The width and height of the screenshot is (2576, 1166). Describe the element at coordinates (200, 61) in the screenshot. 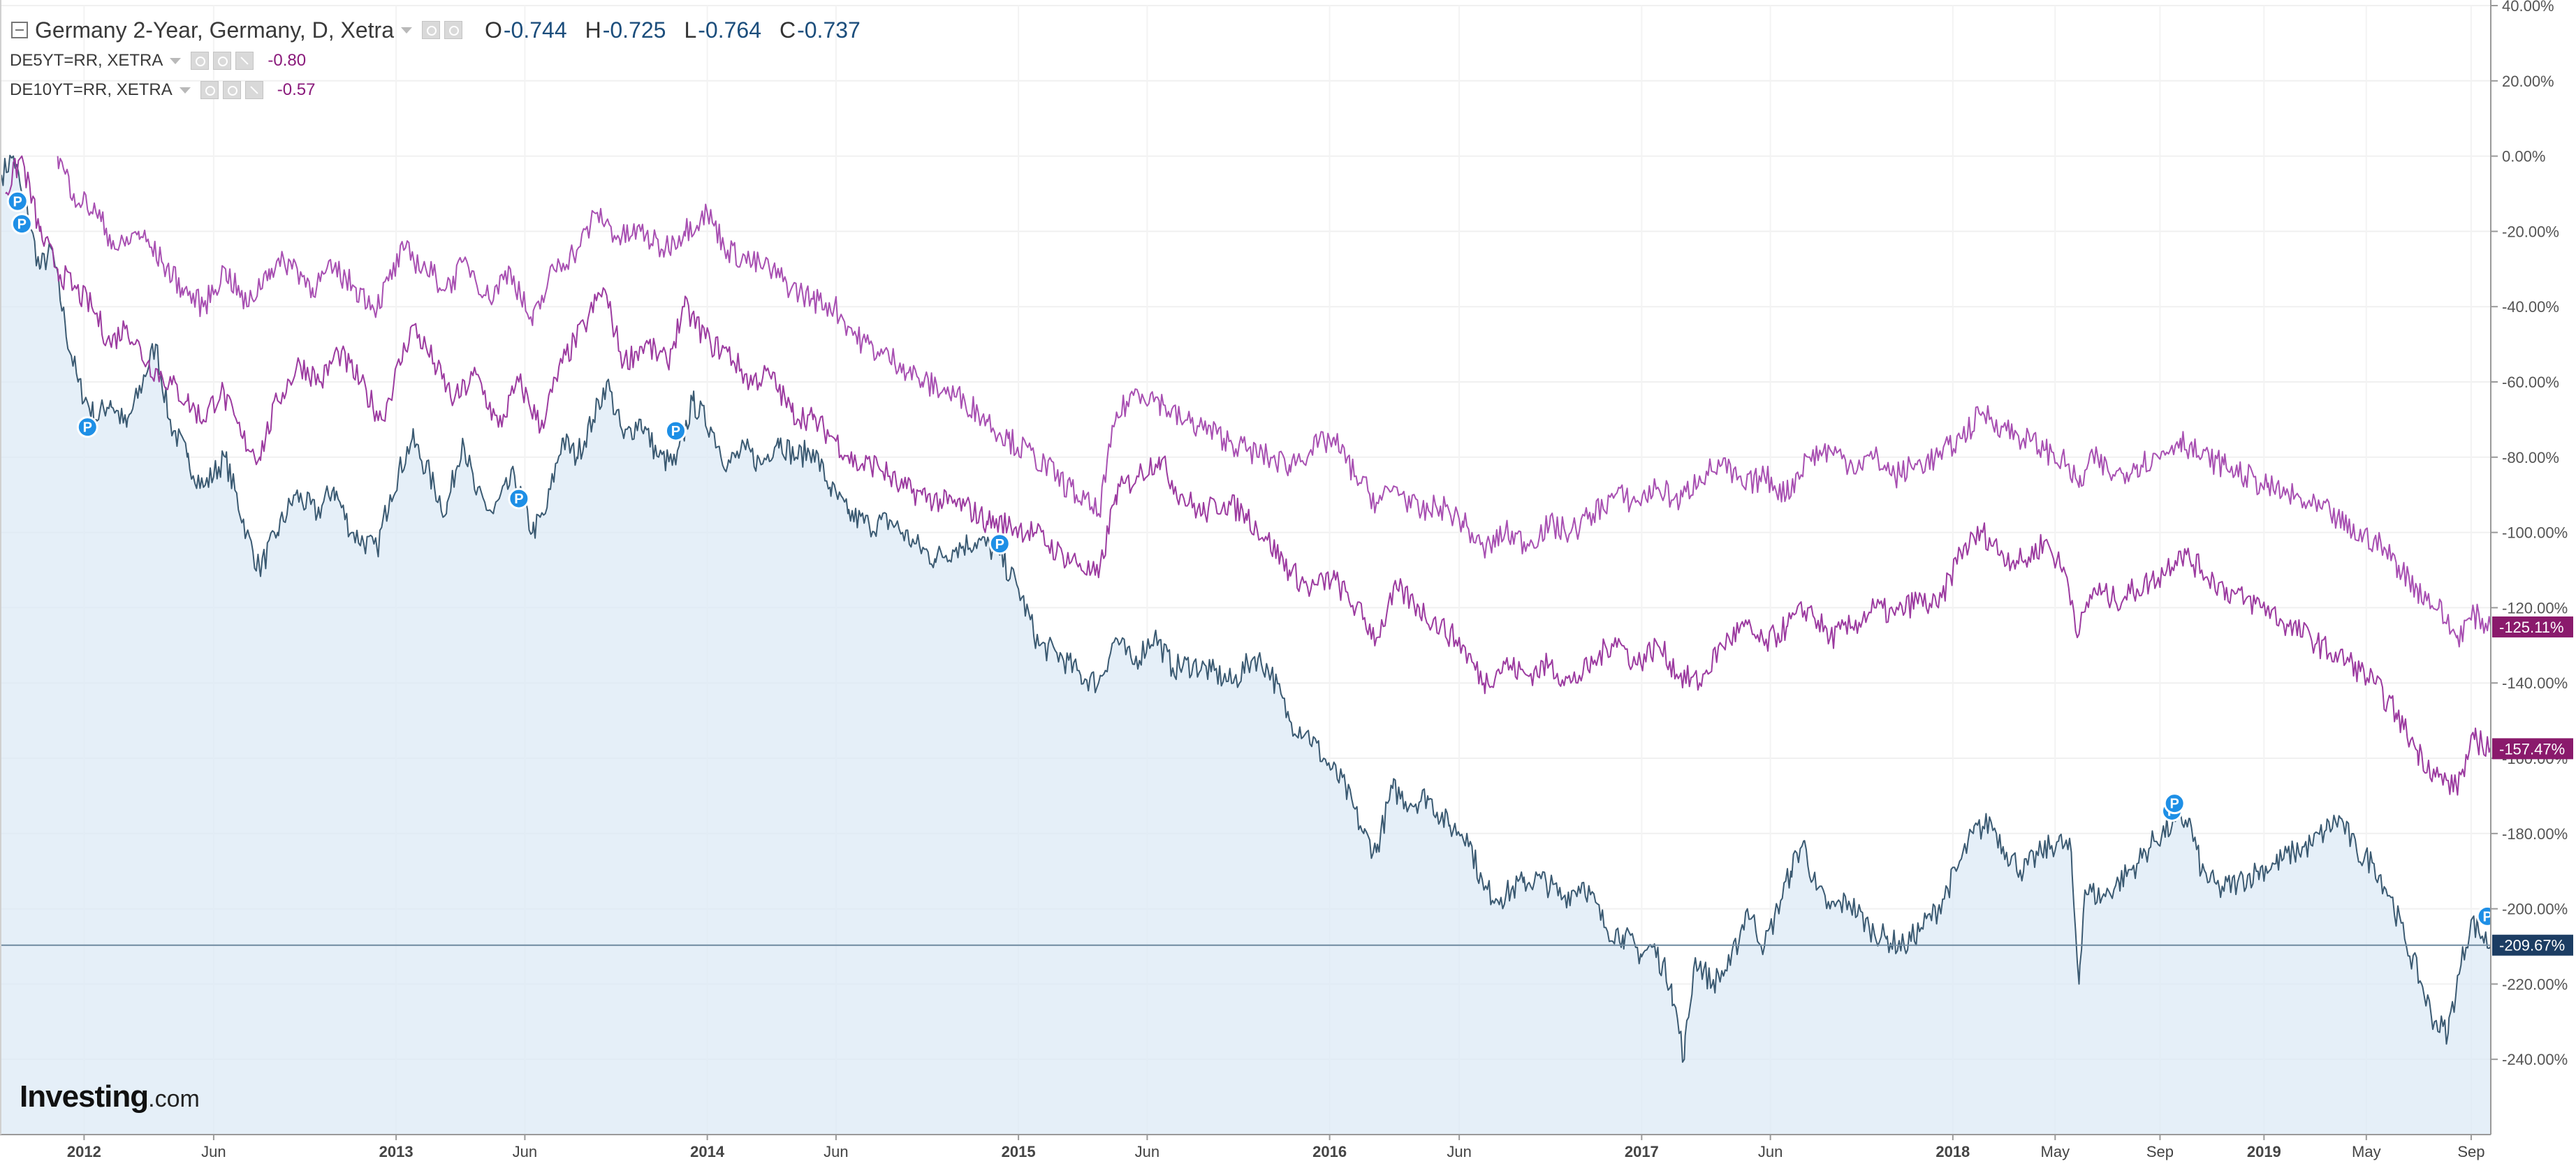

I see `de5y-eye-icon` at that location.